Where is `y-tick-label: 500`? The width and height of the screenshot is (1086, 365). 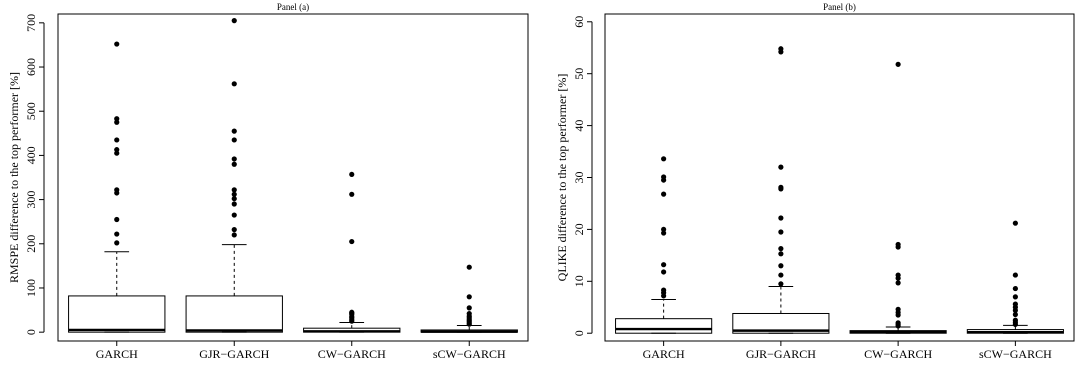 y-tick-label: 500 is located at coordinates (31, 111).